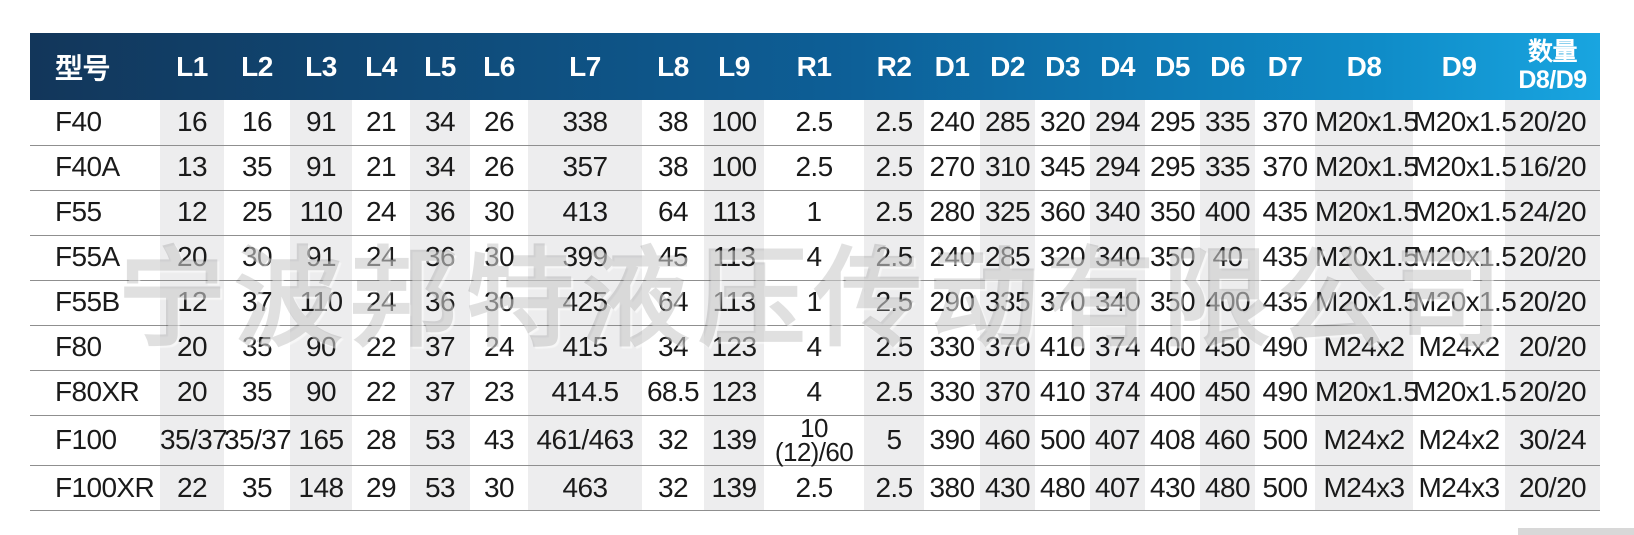 This screenshot has width=1634, height=535. I want to click on column-header-r1: R1, so click(814, 66).